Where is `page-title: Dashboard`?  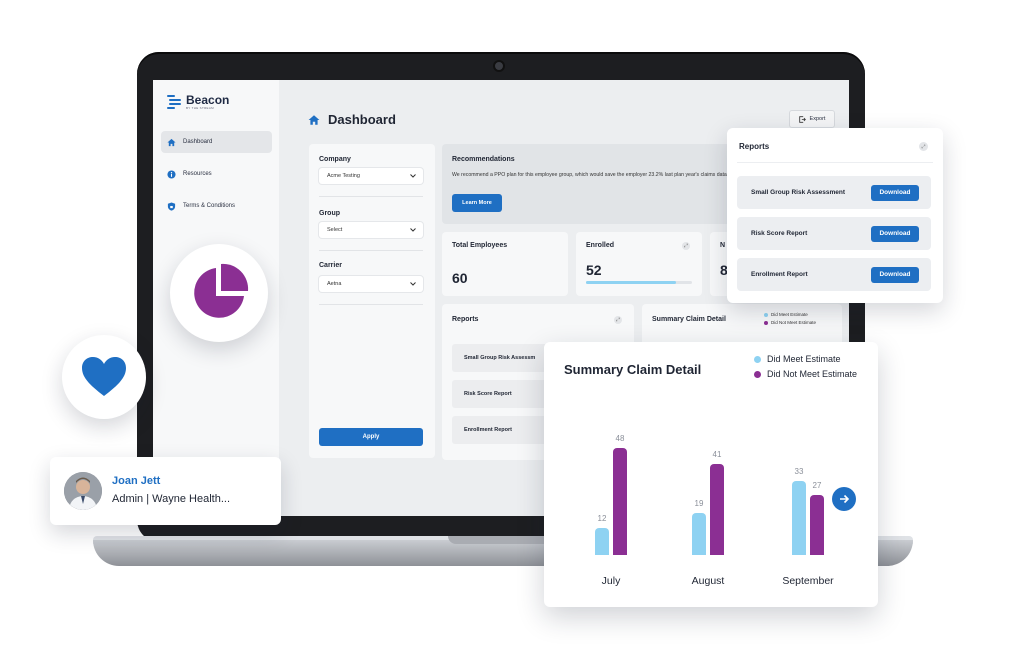
page-title: Dashboard is located at coordinates (352, 119).